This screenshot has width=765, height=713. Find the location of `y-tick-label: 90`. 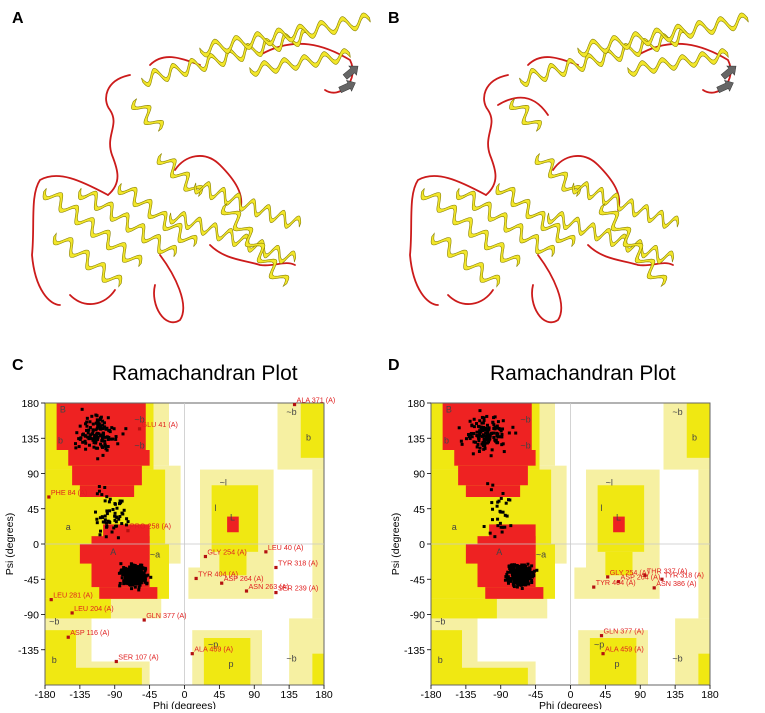

y-tick-label: 90 is located at coordinates (33, 475).